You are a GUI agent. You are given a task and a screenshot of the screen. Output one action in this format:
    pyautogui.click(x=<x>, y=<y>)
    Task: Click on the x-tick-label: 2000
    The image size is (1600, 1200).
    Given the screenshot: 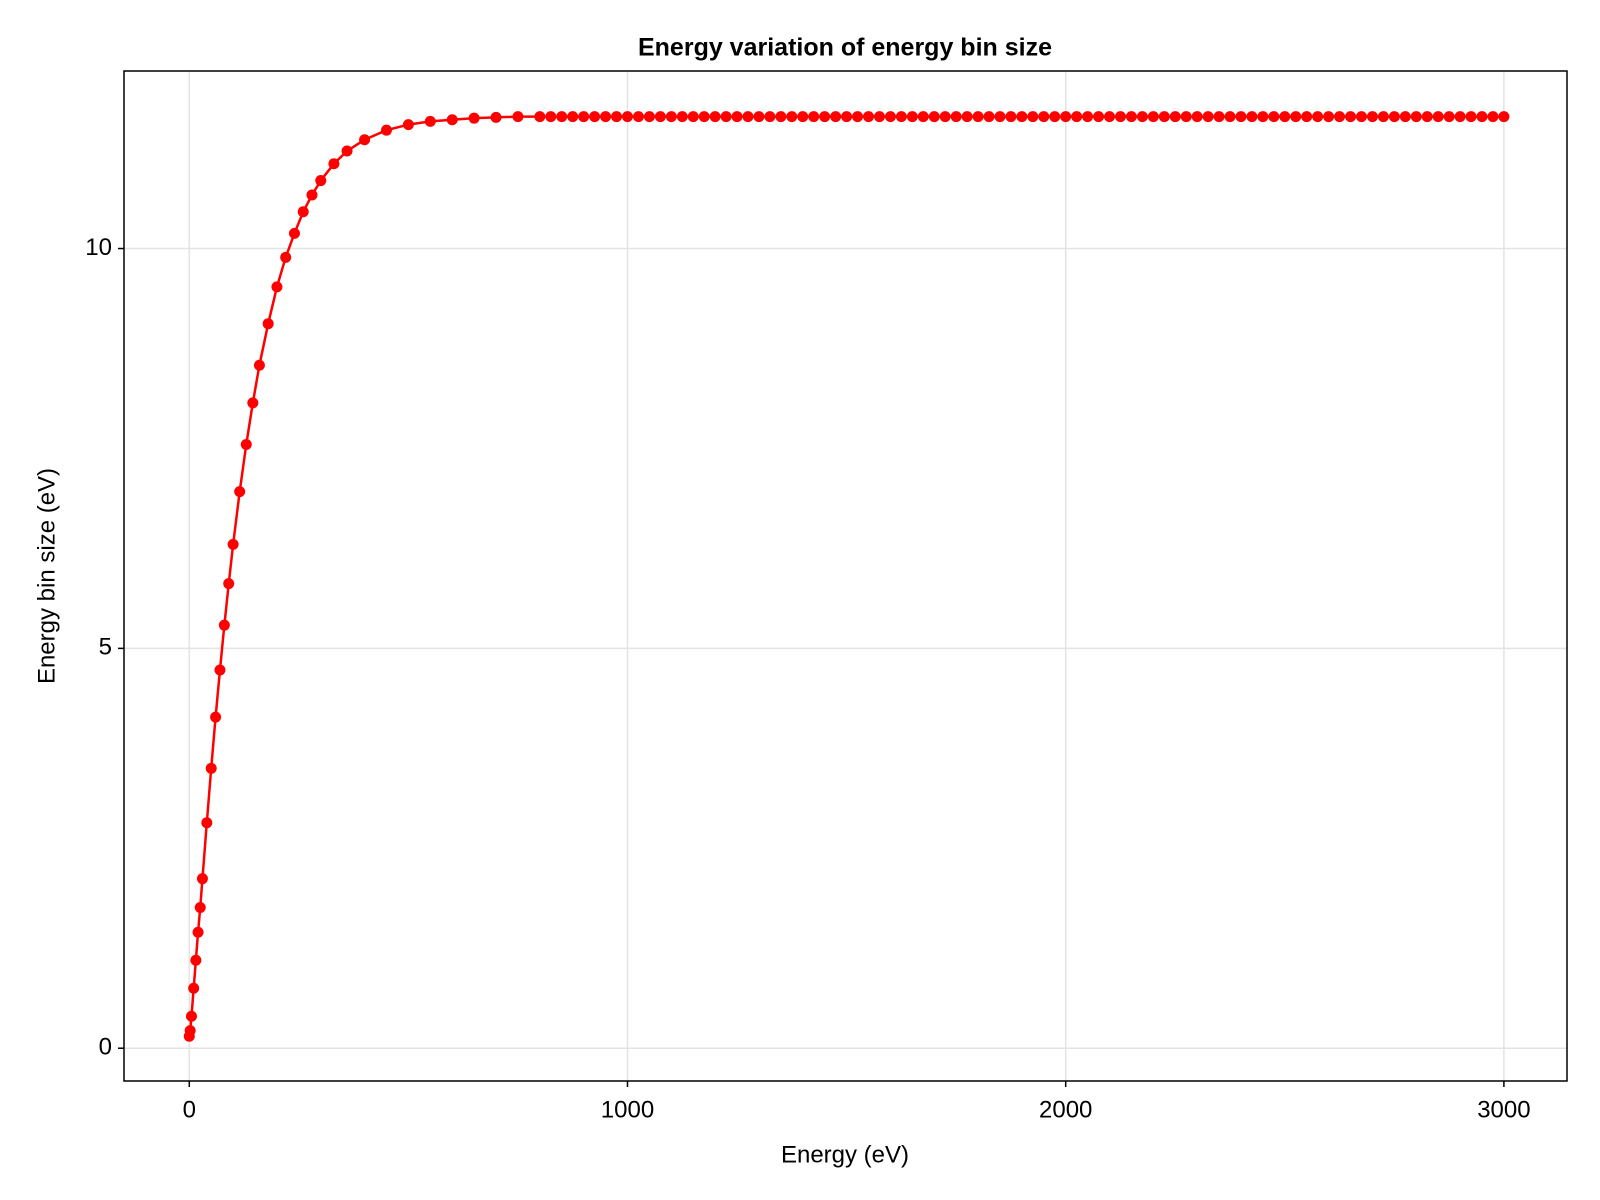 What is the action you would take?
    pyautogui.click(x=1065, y=1109)
    